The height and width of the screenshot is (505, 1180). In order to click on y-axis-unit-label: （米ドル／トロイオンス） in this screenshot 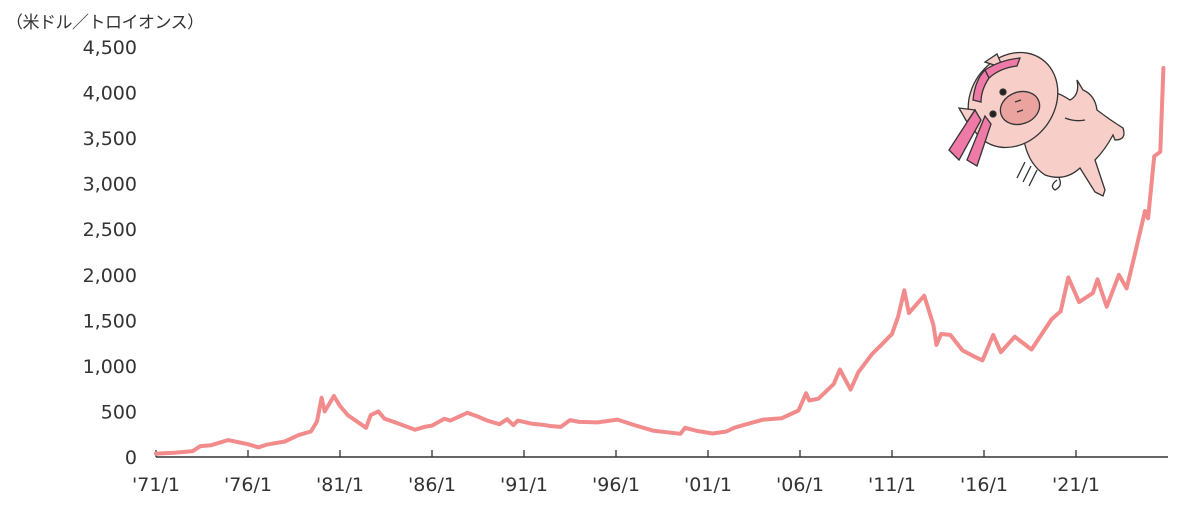, I will do `click(105, 23)`.